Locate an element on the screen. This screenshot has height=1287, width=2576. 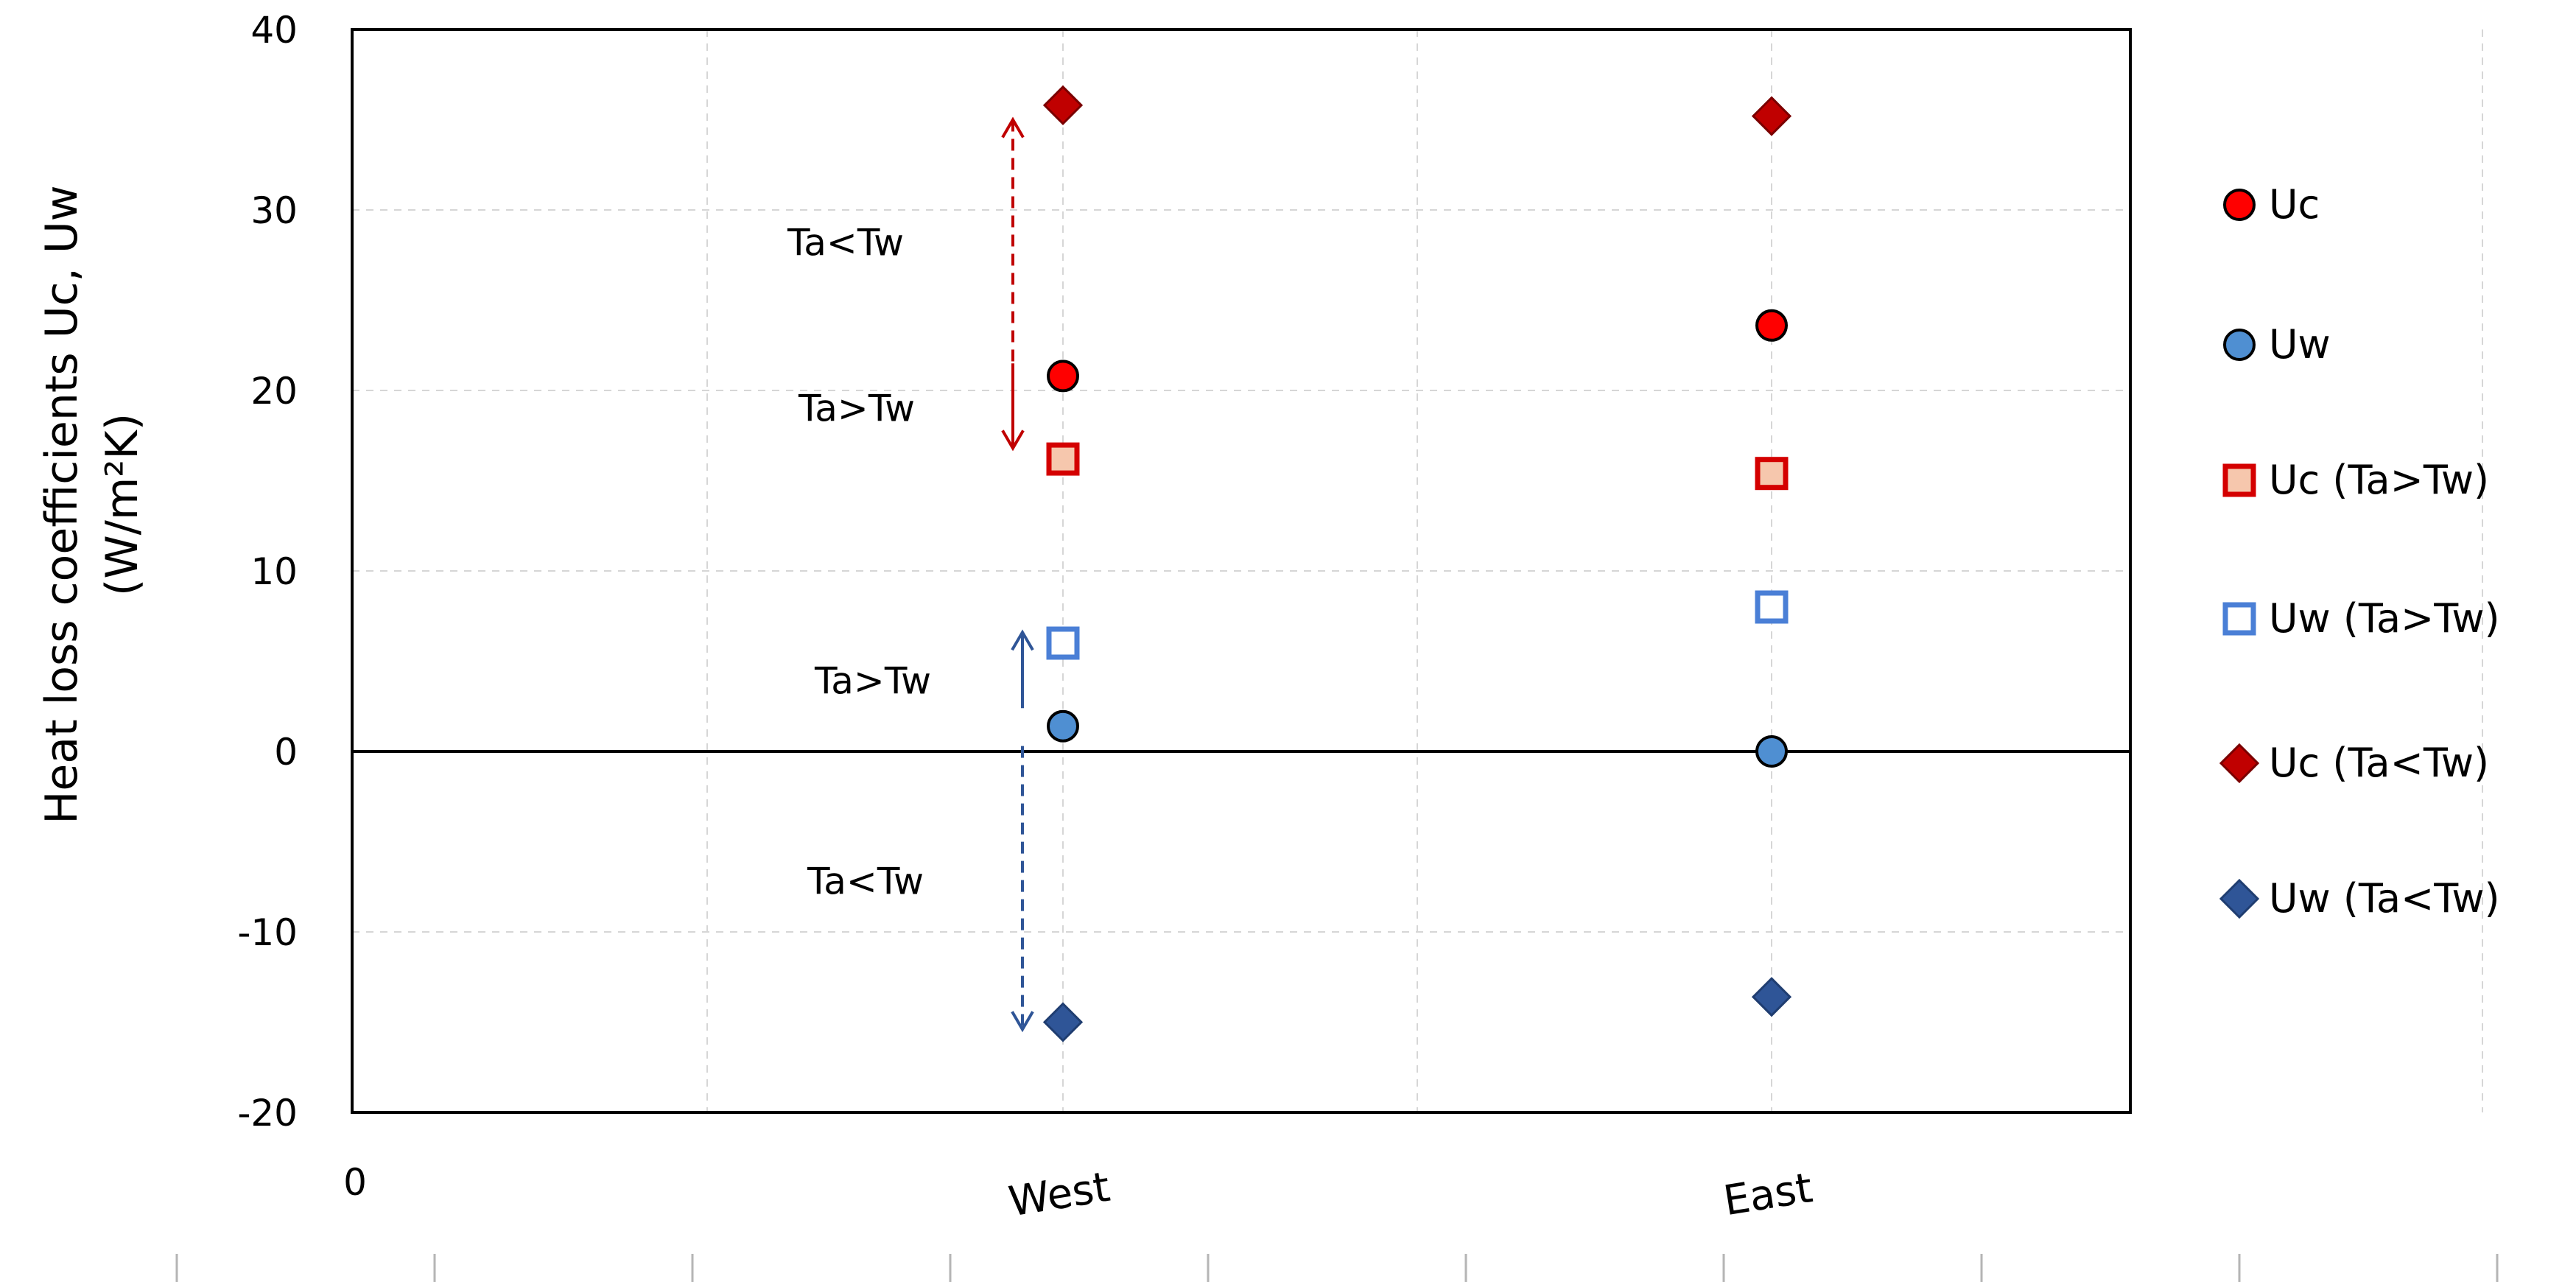
legend-item: Uw is located at coordinates (2277, 344).